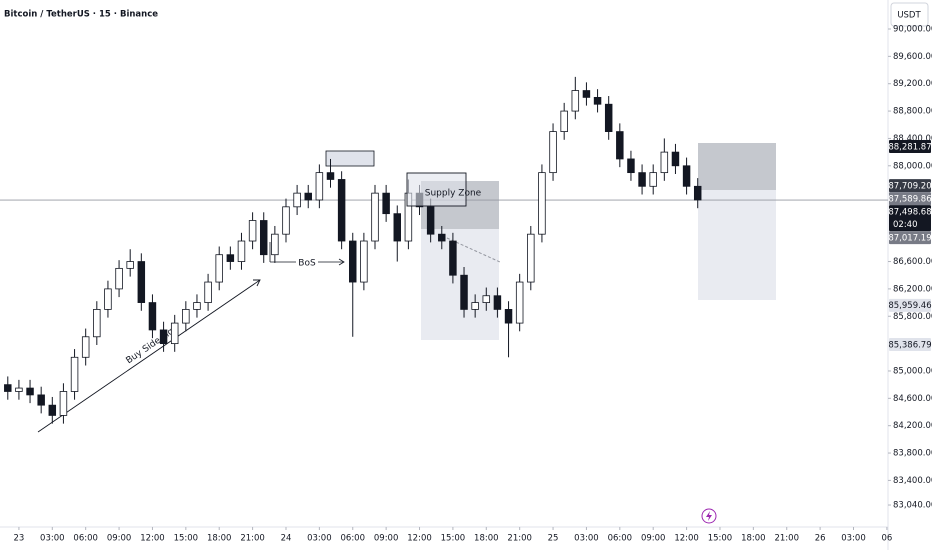 The width and height of the screenshot is (932, 550). I want to click on x-tick-label: 23, so click(19, 539).